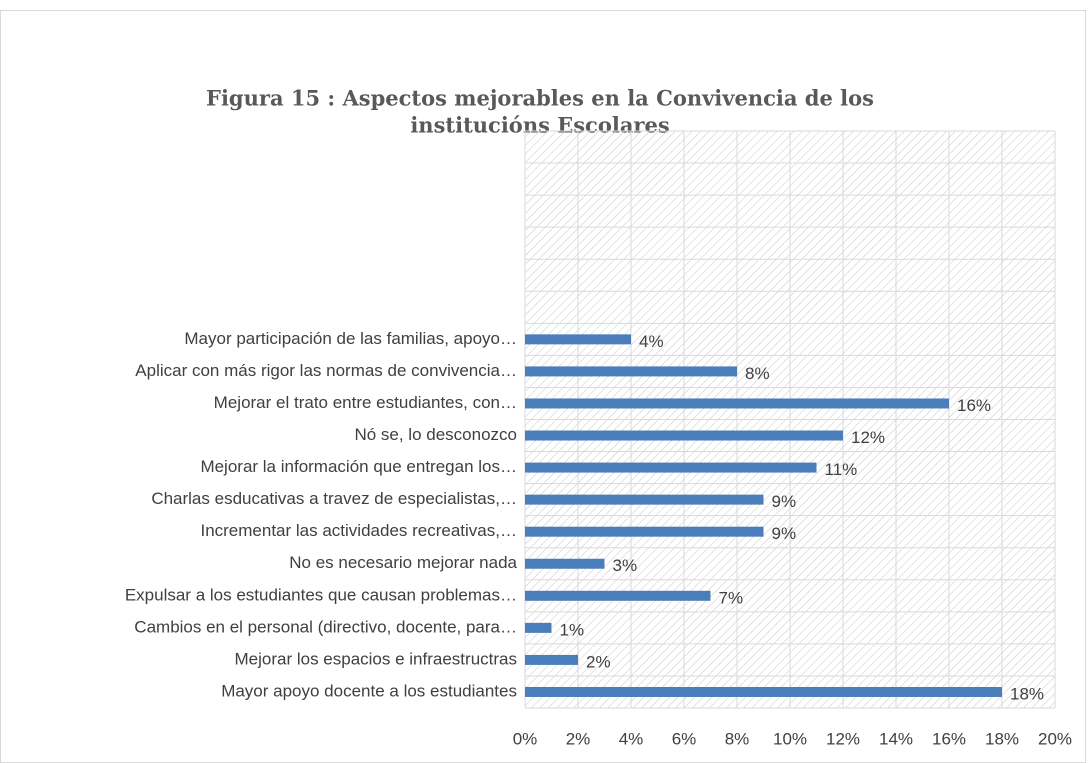  I want to click on y-tick-label: Nó se, lo desconozco, so click(435, 434).